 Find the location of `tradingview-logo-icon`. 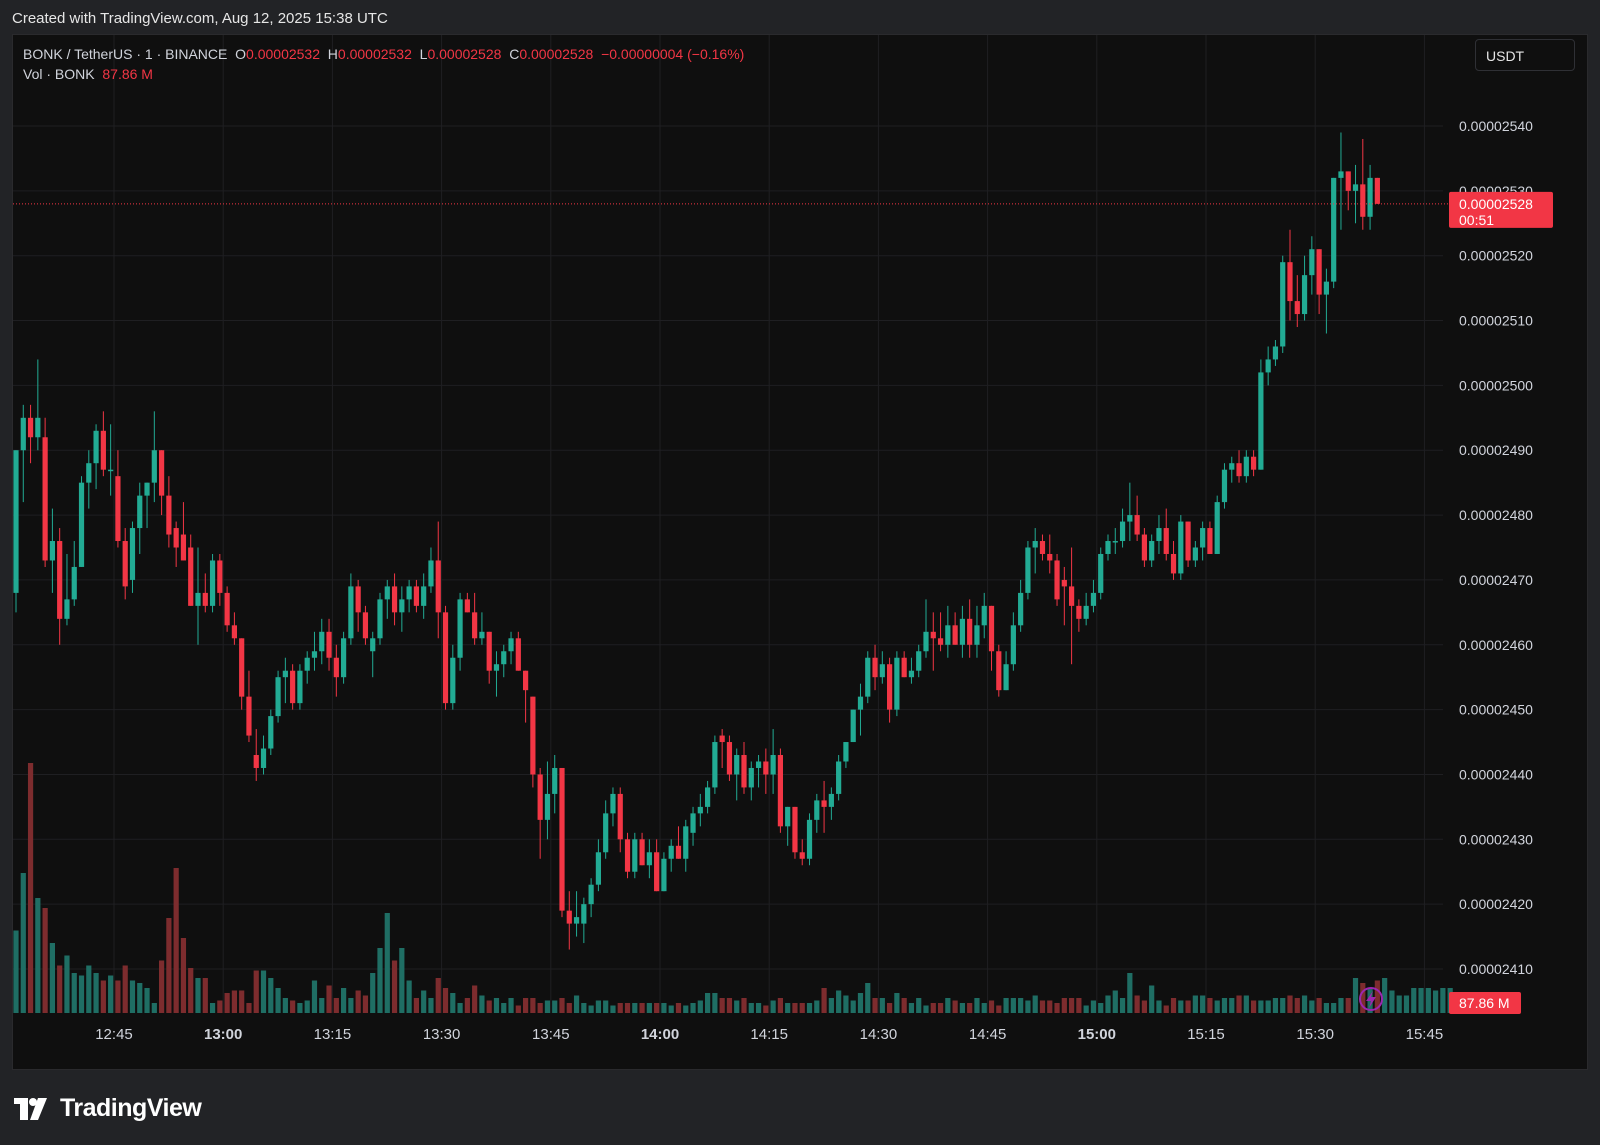

tradingview-logo-icon is located at coordinates (33, 1108).